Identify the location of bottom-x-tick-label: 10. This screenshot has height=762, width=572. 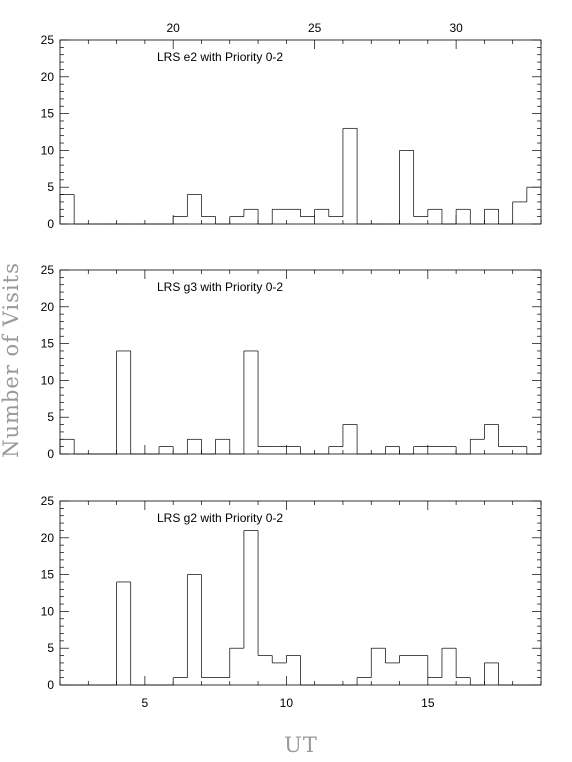
(287, 703).